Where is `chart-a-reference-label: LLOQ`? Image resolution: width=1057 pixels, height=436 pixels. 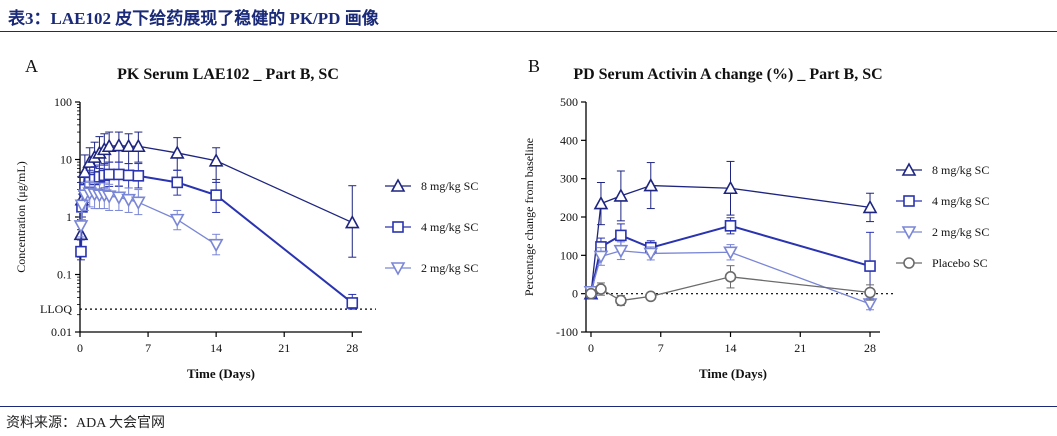
chart-a-reference-label: LLOQ is located at coordinates (56, 309).